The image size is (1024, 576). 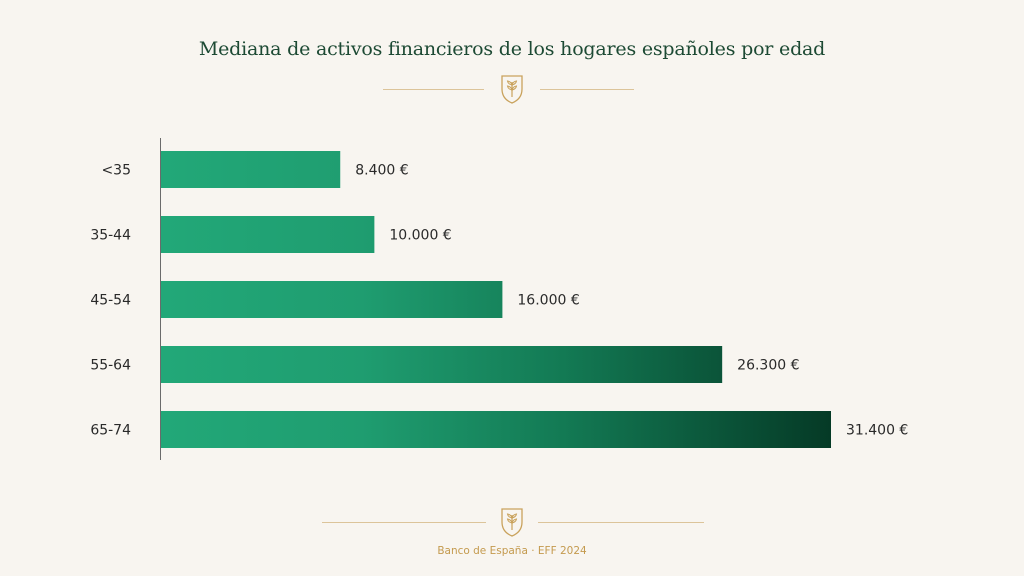 I want to click on ornament-line-right, so click(x=587, y=89).